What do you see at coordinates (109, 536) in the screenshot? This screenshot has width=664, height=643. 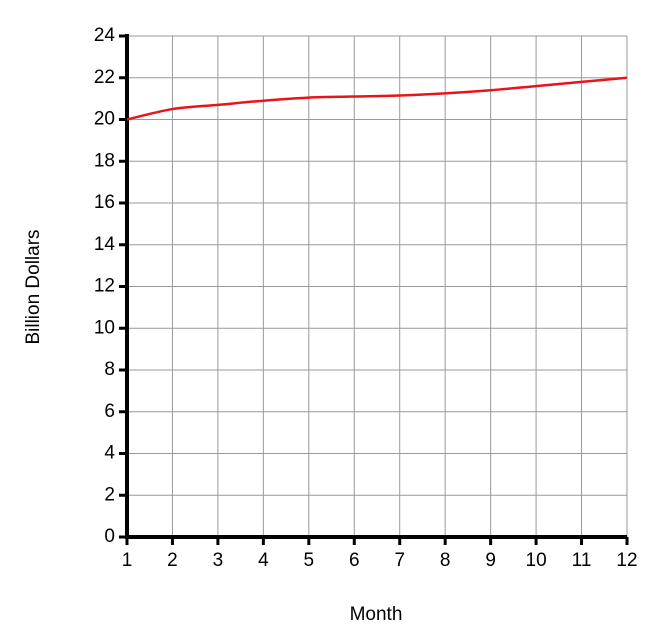 I see `y-tick-label: 0` at bounding box center [109, 536].